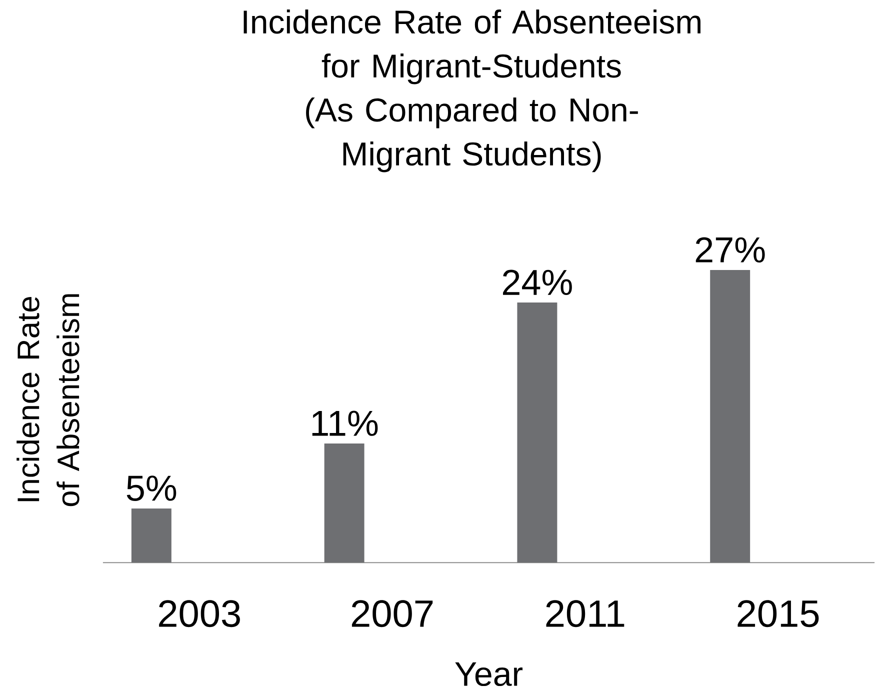  What do you see at coordinates (345, 423) in the screenshot?
I see `data-label: 11%` at bounding box center [345, 423].